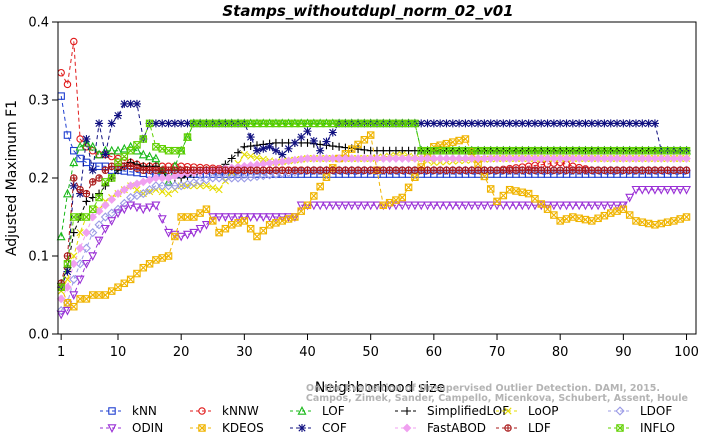 The height and width of the screenshot is (434, 702). Describe the element at coordinates (468, 411) in the screenshot. I see `legend-label: SimplifiedLOF` at that location.